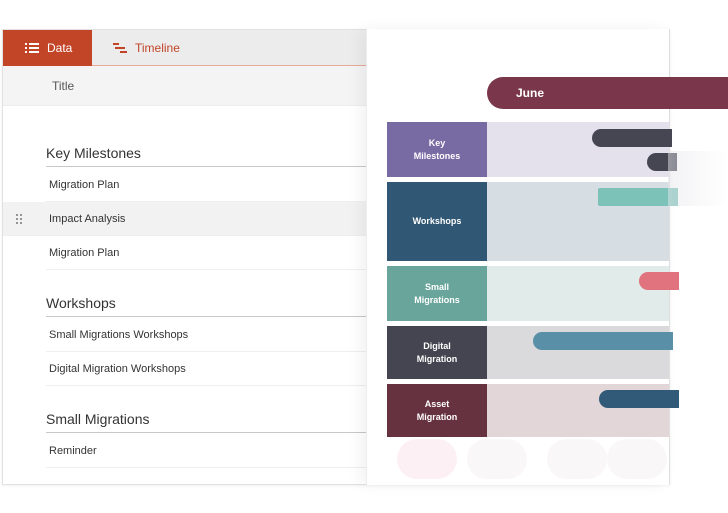 The image size is (728, 513). Describe the element at coordinates (20, 219) in the screenshot. I see `drag-handle-icon` at that location.